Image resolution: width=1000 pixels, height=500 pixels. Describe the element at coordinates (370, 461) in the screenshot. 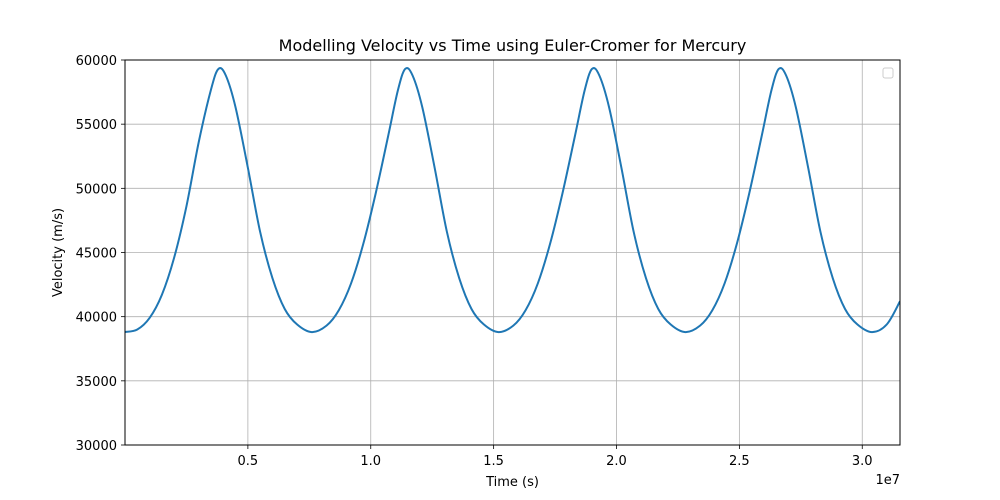

I see `x-tick-label: 1.0` at that location.